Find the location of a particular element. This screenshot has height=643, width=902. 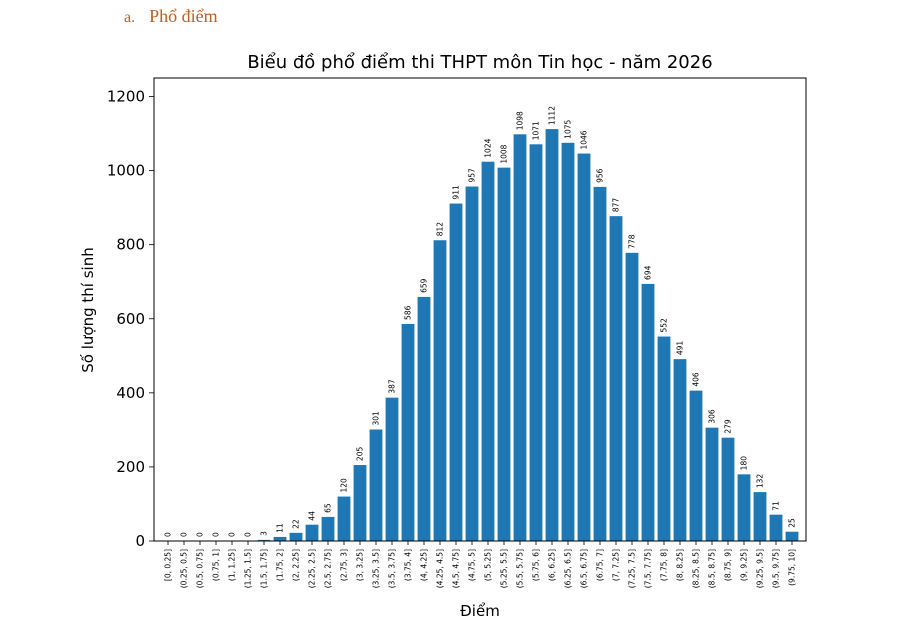

x-axis-title: Điểm is located at coordinates (480, 611).